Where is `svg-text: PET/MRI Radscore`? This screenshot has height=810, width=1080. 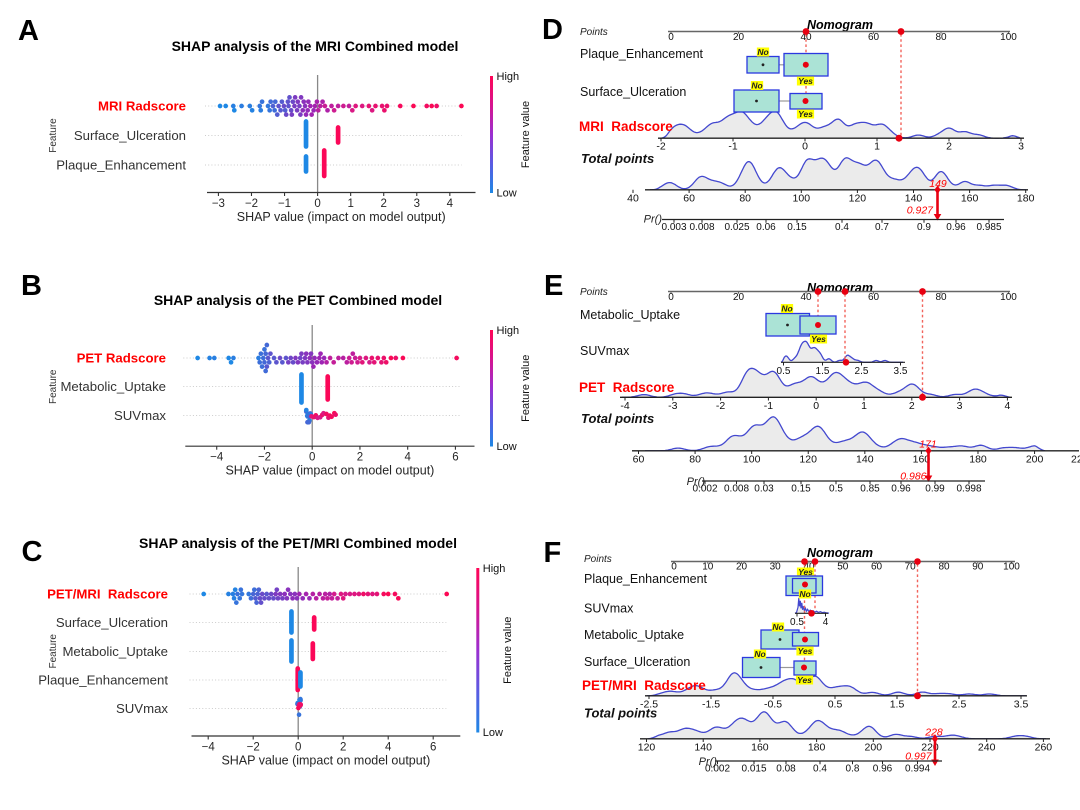
svg-text: PET/MRI Radscore is located at coordinates (644, 685).